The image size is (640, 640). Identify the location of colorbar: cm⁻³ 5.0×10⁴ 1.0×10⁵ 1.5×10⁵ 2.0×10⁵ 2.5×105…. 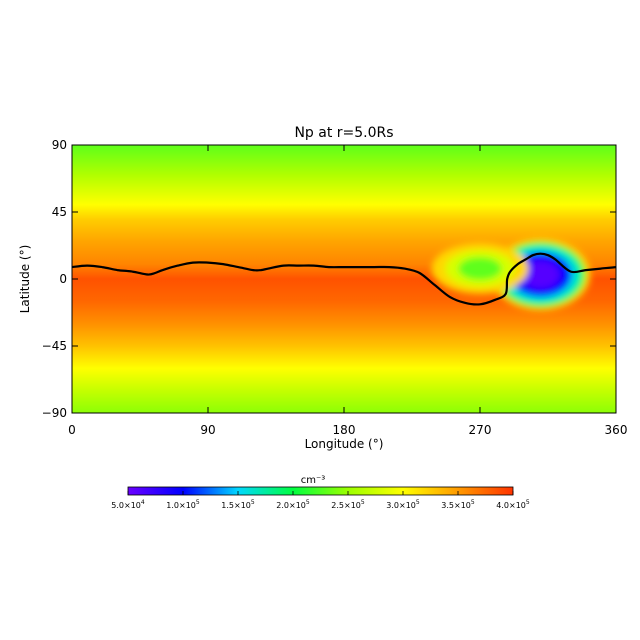
(320, 492).